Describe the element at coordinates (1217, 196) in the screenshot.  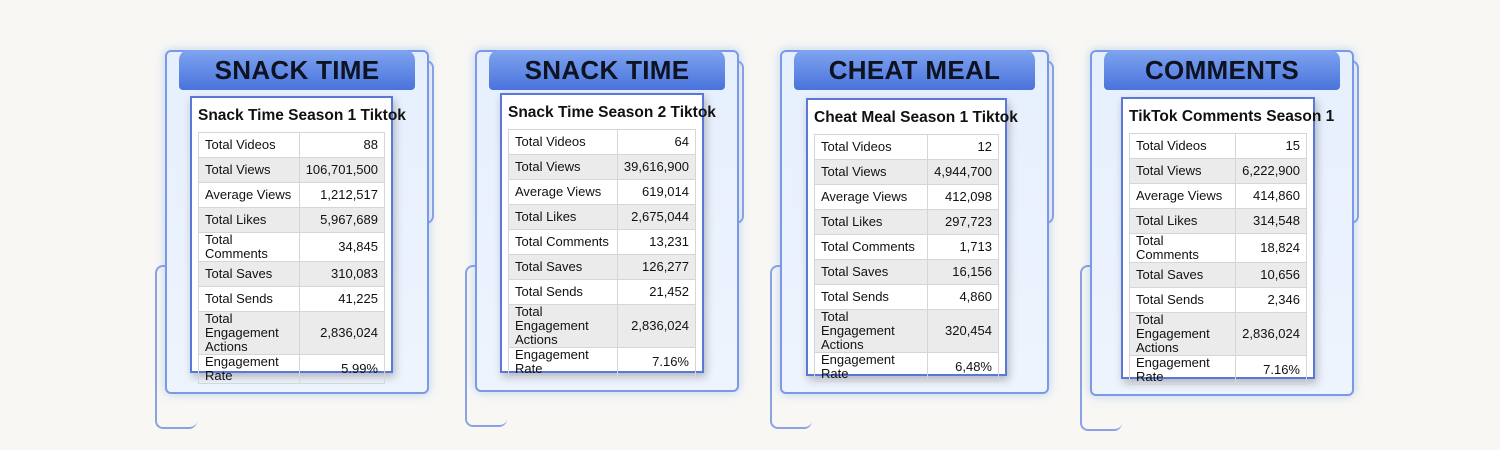
I see `table-row: Average Views 414,860` at that location.